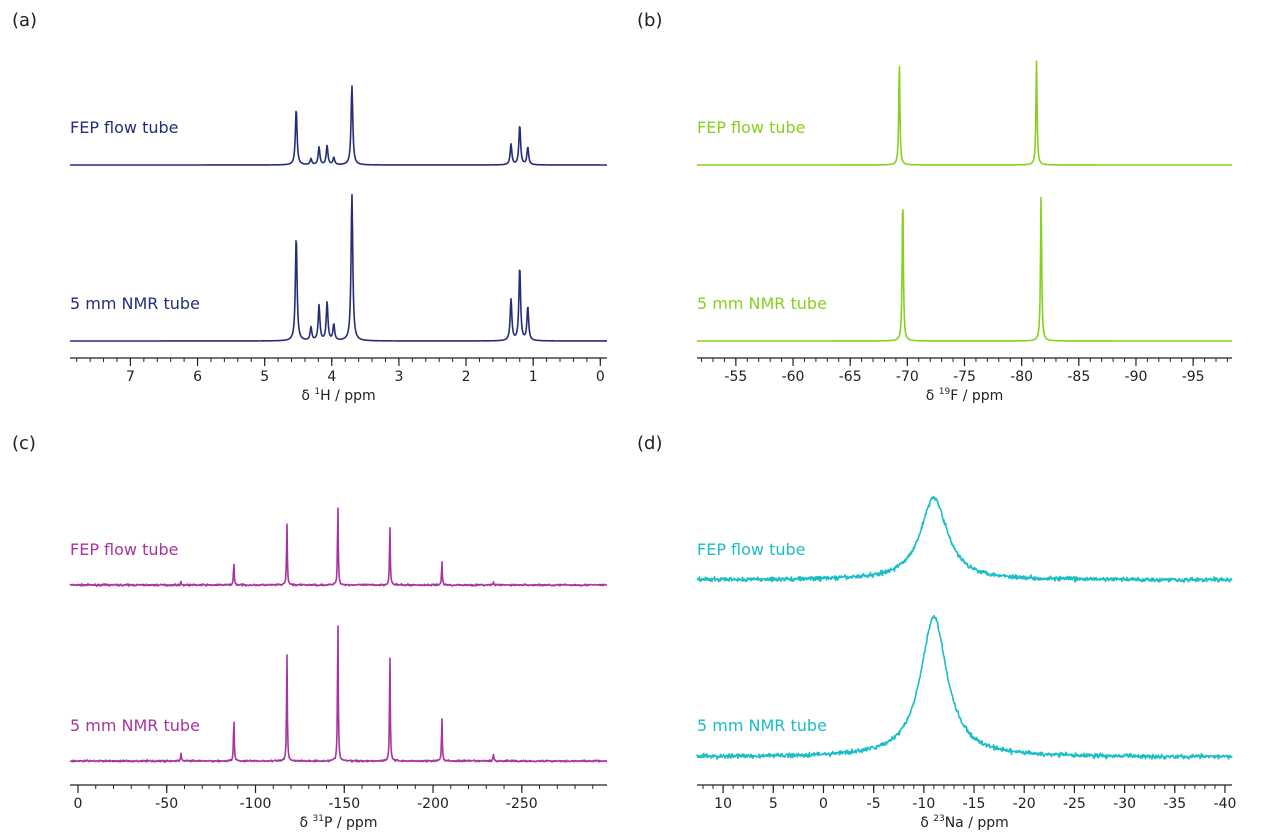 The height and width of the screenshot is (836, 1281). What do you see at coordinates (723, 804) in the screenshot?
I see `x-tick-label: 10` at bounding box center [723, 804].